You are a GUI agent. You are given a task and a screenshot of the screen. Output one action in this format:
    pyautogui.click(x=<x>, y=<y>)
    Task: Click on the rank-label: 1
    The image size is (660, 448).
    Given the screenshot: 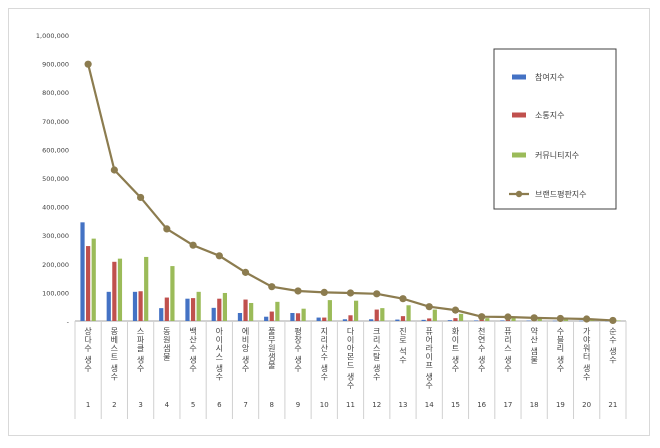 What is the action you would take?
    pyautogui.click(x=88, y=405)
    